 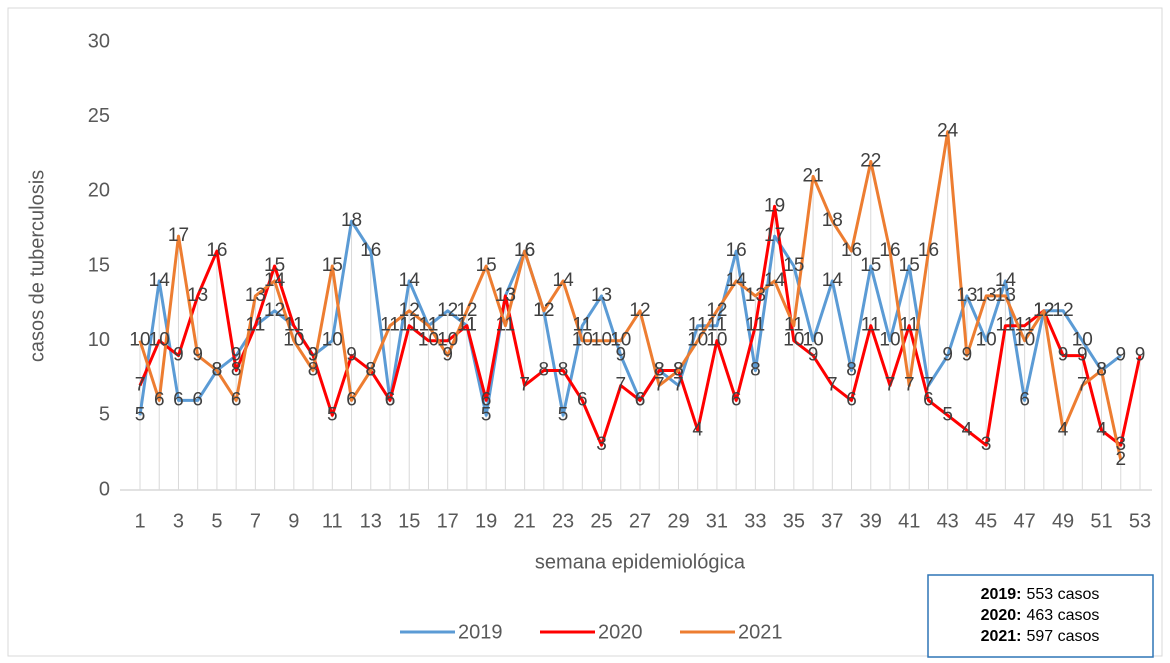 What do you see at coordinates (104, 415) in the screenshot?
I see `y-tick-label: 5` at bounding box center [104, 415].